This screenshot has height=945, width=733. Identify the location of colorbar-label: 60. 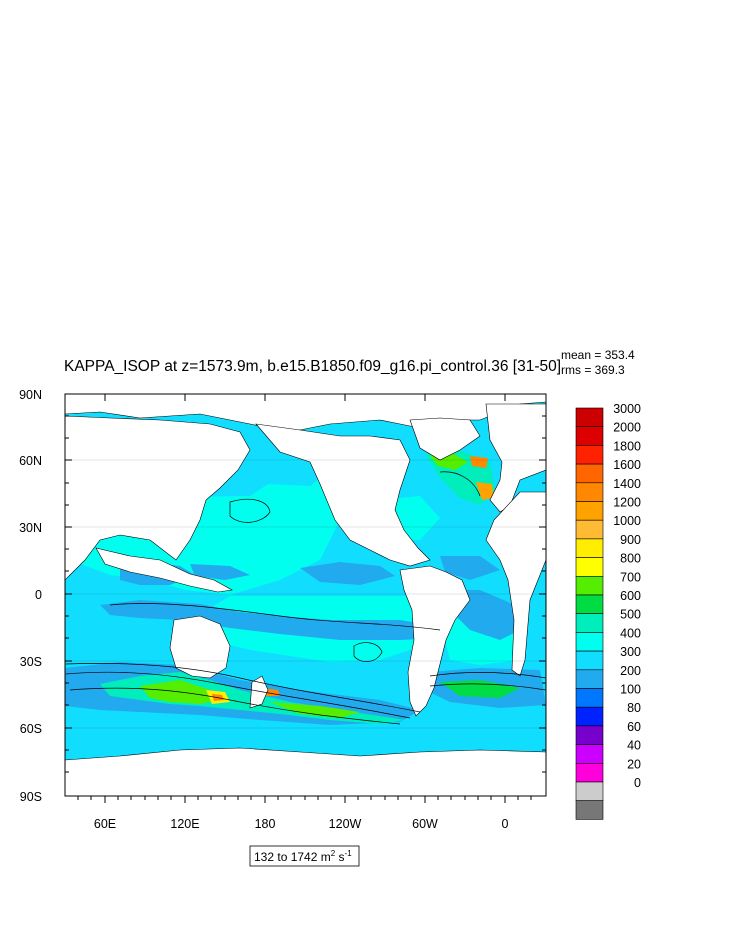
(634, 727).